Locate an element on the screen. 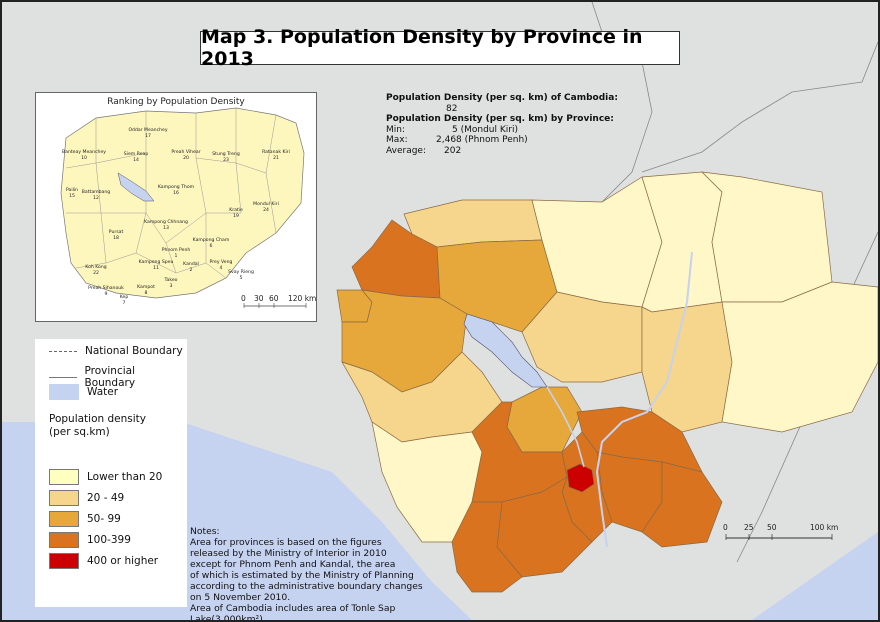  note-line-6: on 5 November 2010. is located at coordinates (240, 597).